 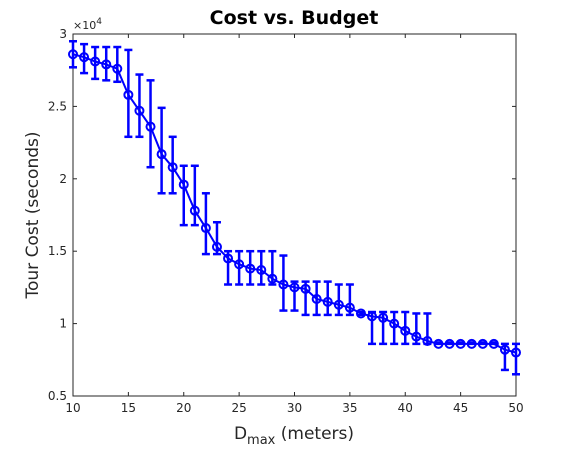 What do you see at coordinates (238, 408) in the screenshot?
I see `x-tick-label: 25` at bounding box center [238, 408].